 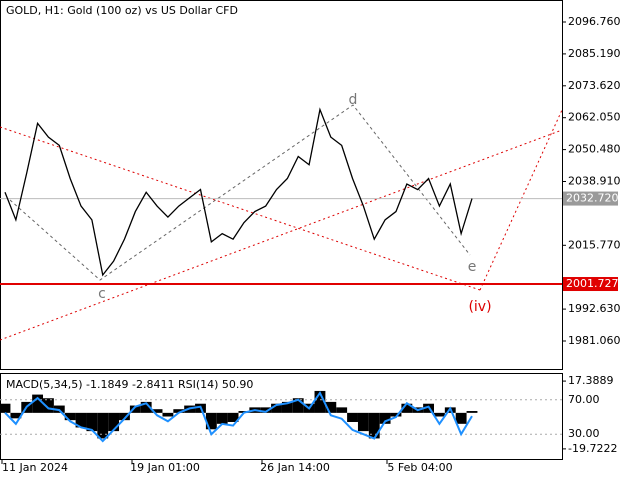 What do you see at coordinates (594, 117) in the screenshot?
I see `y-tick-label: 2062.050` at bounding box center [594, 117].